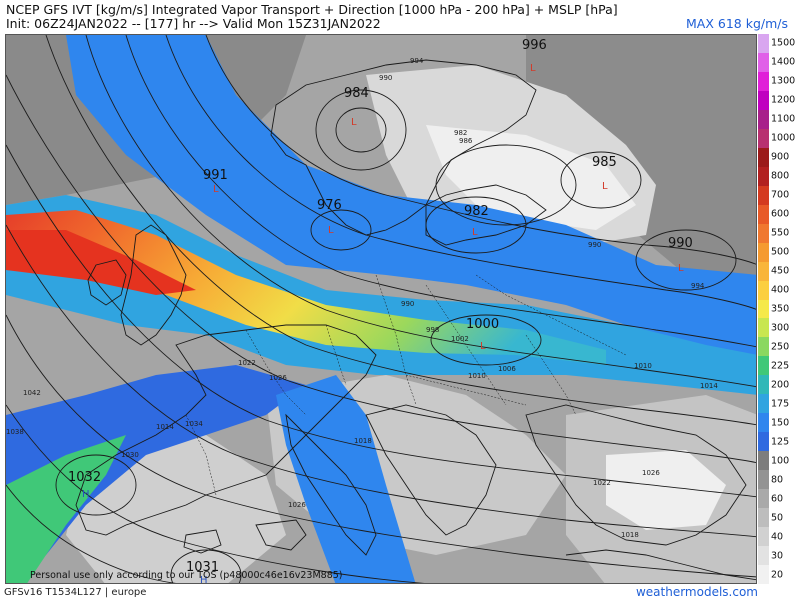  I want to click on pressure-label-982: 982, so click(476, 211).